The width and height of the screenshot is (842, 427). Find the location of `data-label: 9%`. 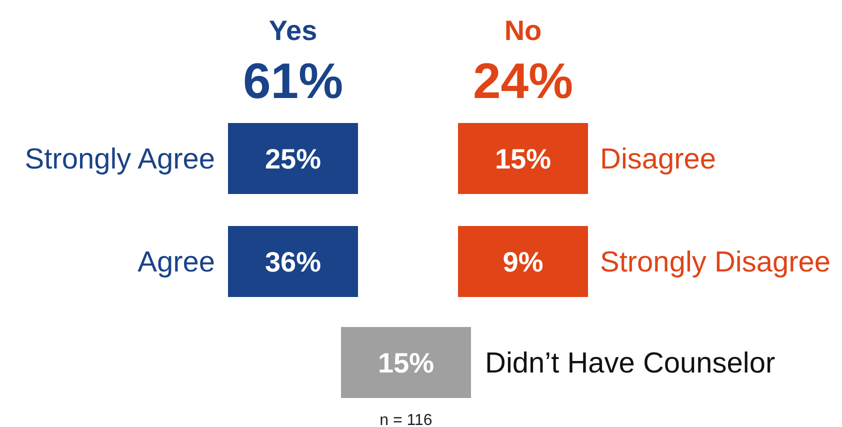

data-label: 9% is located at coordinates (523, 262).